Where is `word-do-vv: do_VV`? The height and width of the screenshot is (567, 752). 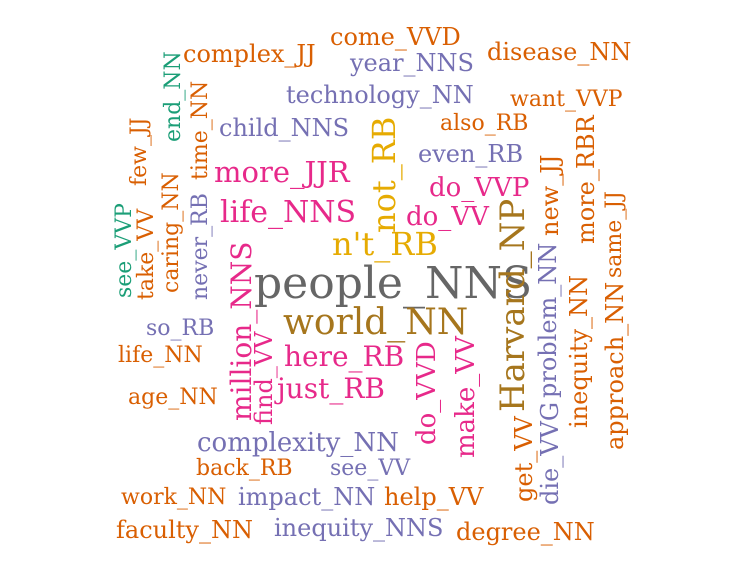 word-do-vv: do_VV is located at coordinates (447, 217).